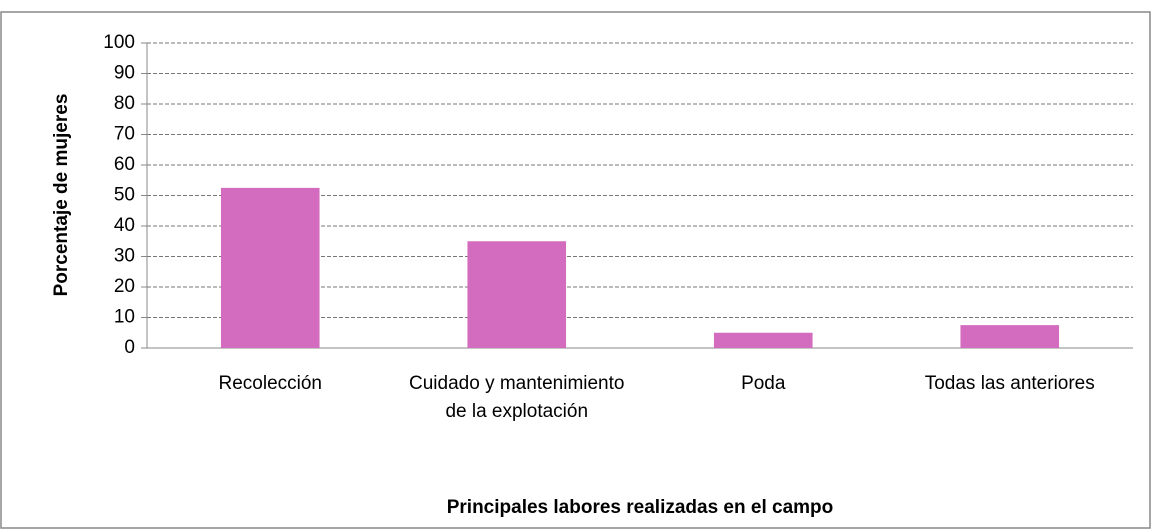  I want to click on y-tick-label: 70, so click(124, 134).